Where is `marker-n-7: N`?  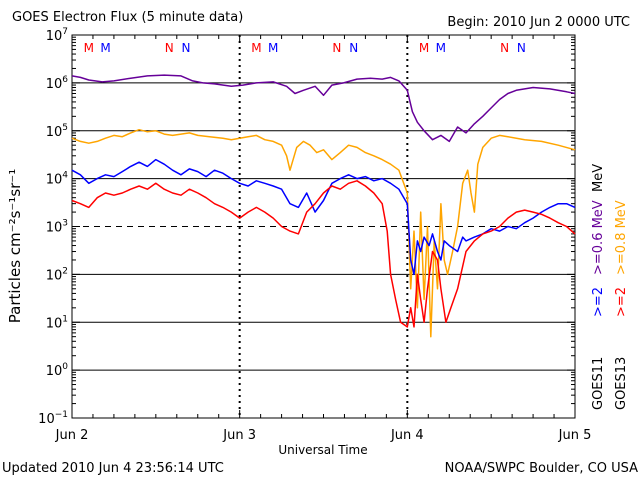
marker-n-7: N is located at coordinates (353, 48).